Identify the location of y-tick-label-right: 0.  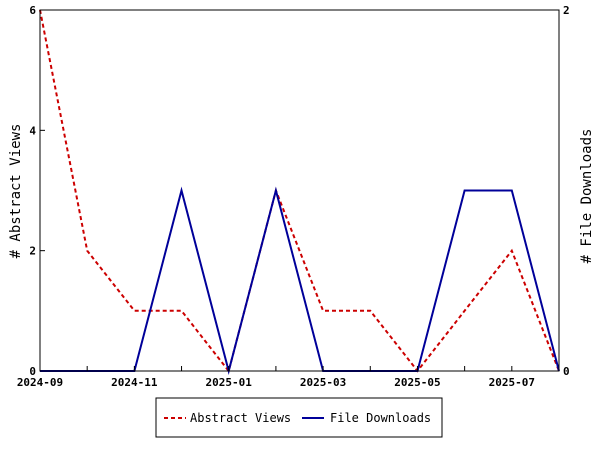
(566, 371).